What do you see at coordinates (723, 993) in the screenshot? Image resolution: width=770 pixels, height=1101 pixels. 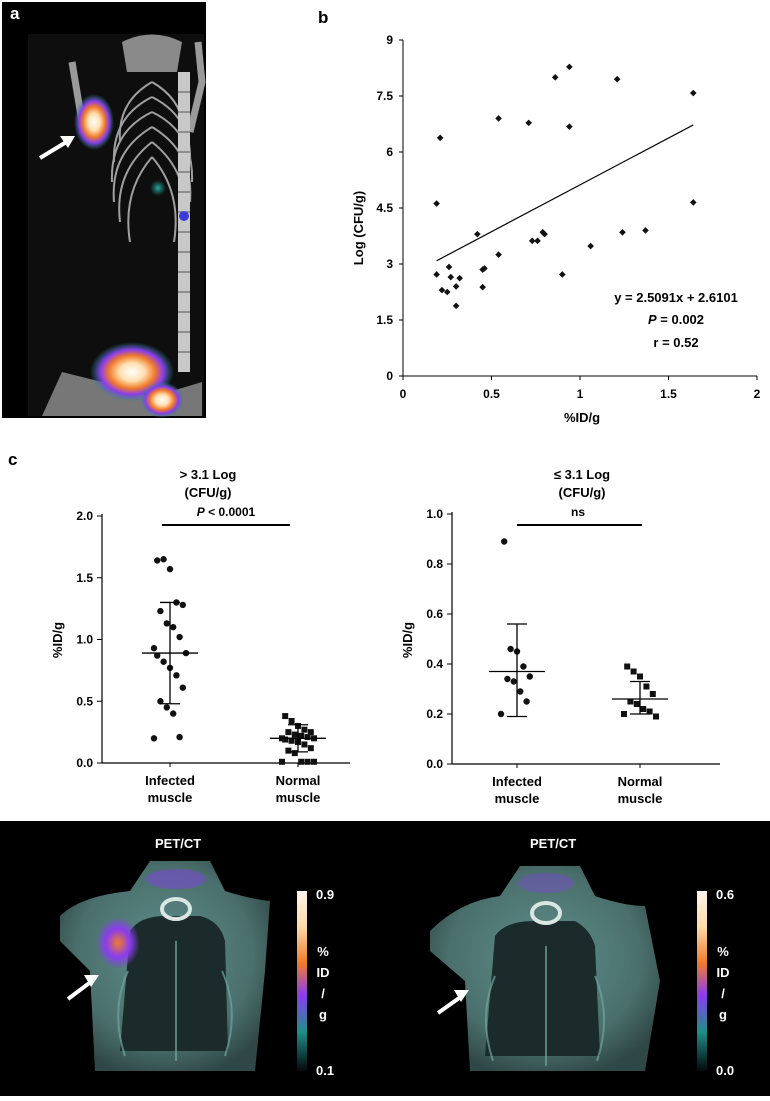 I see `scale-right-unit-3: /` at bounding box center [723, 993].